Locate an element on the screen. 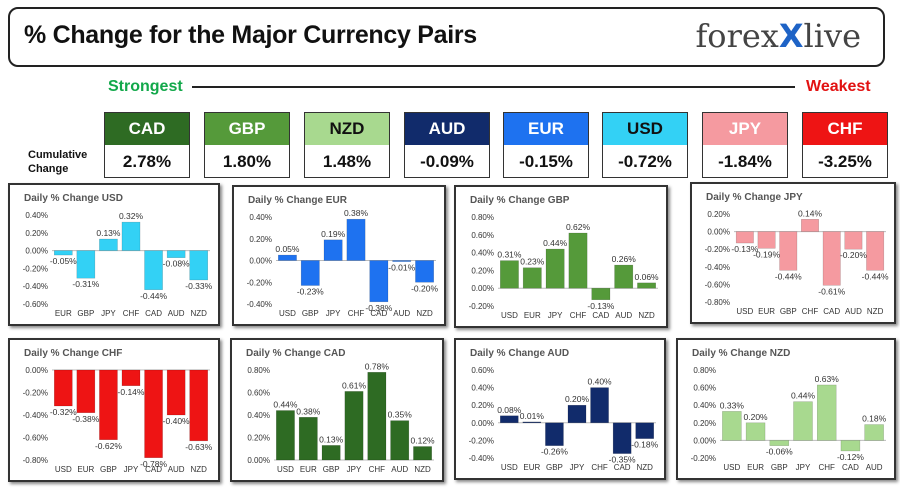 This screenshot has height=488, width=900. data-label: -0.01% is located at coordinates (401, 268).